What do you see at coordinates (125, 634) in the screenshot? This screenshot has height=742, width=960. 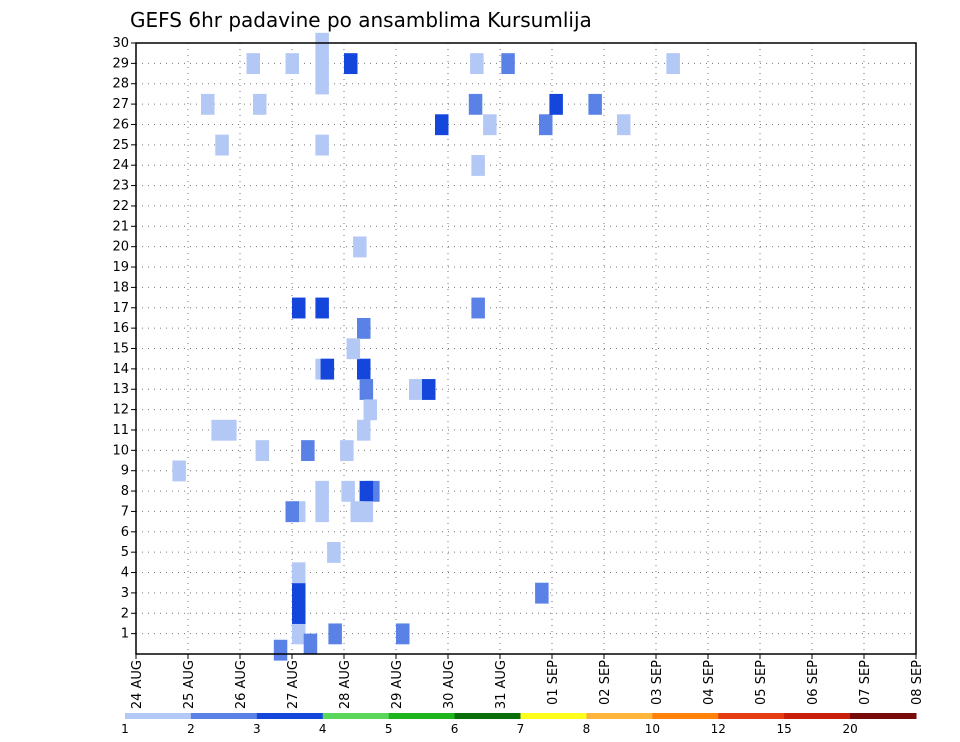 I see `y-tick-label: 1` at bounding box center [125, 634].